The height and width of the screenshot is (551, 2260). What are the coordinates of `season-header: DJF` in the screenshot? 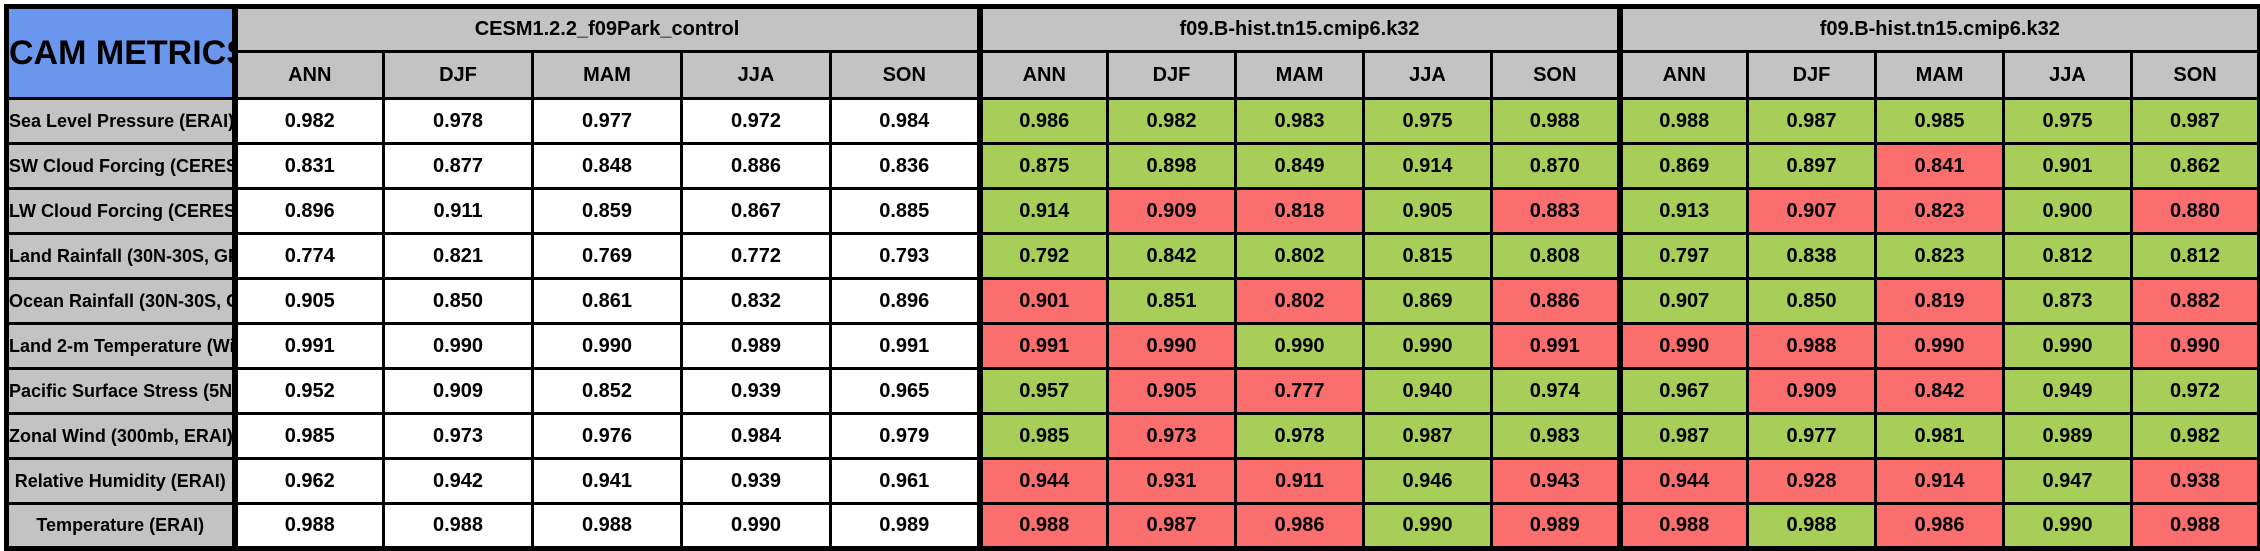 It's located at (458, 75).